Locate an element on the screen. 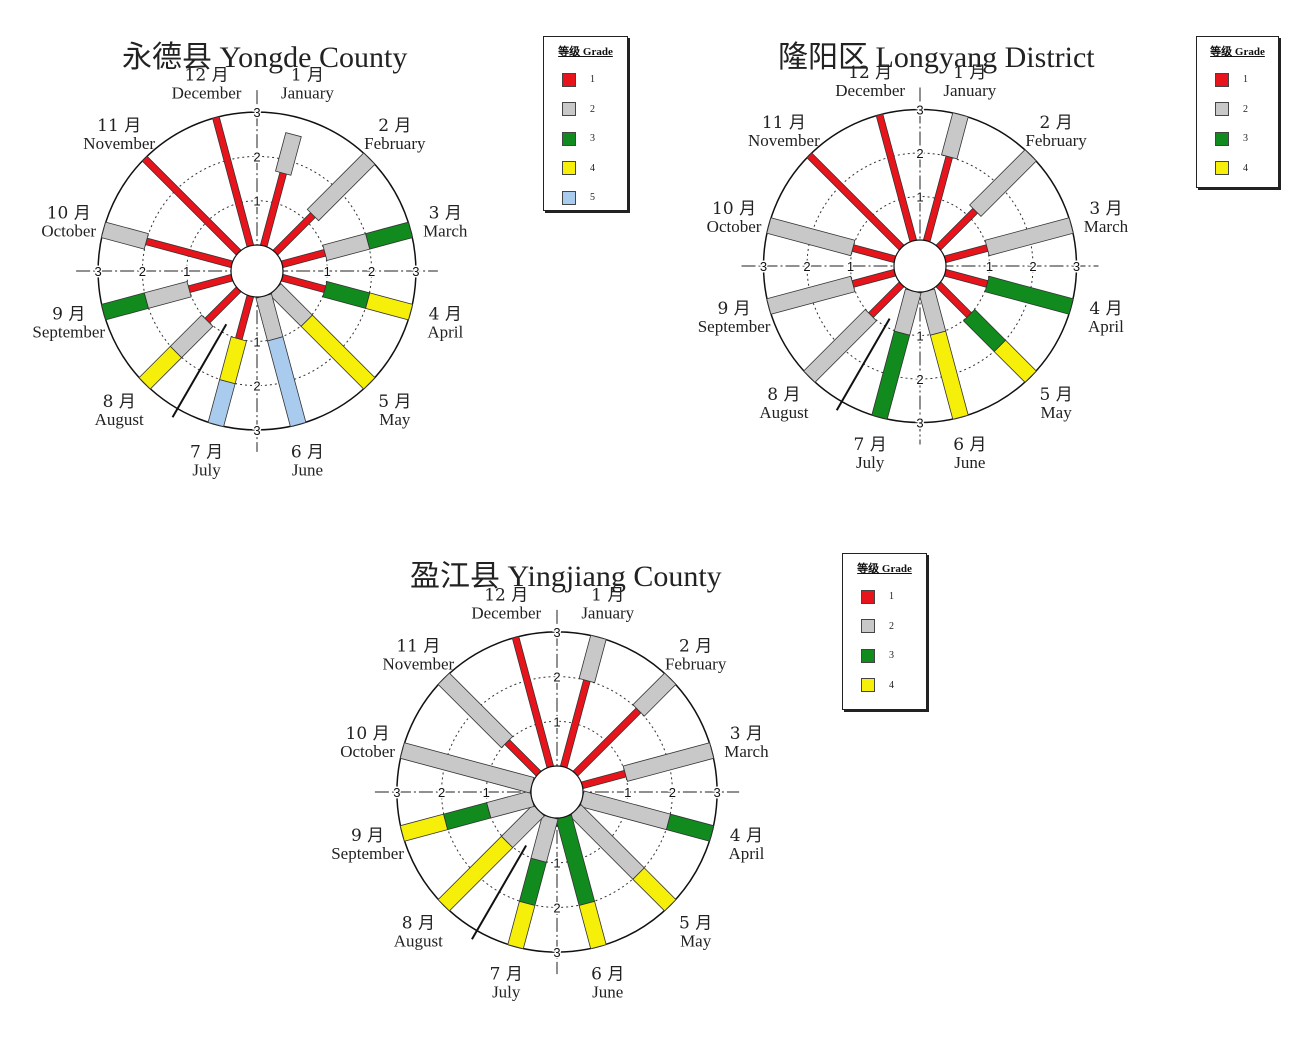 This screenshot has height=1047, width=1298. month-label-cn: 10 月 is located at coordinates (69, 214).